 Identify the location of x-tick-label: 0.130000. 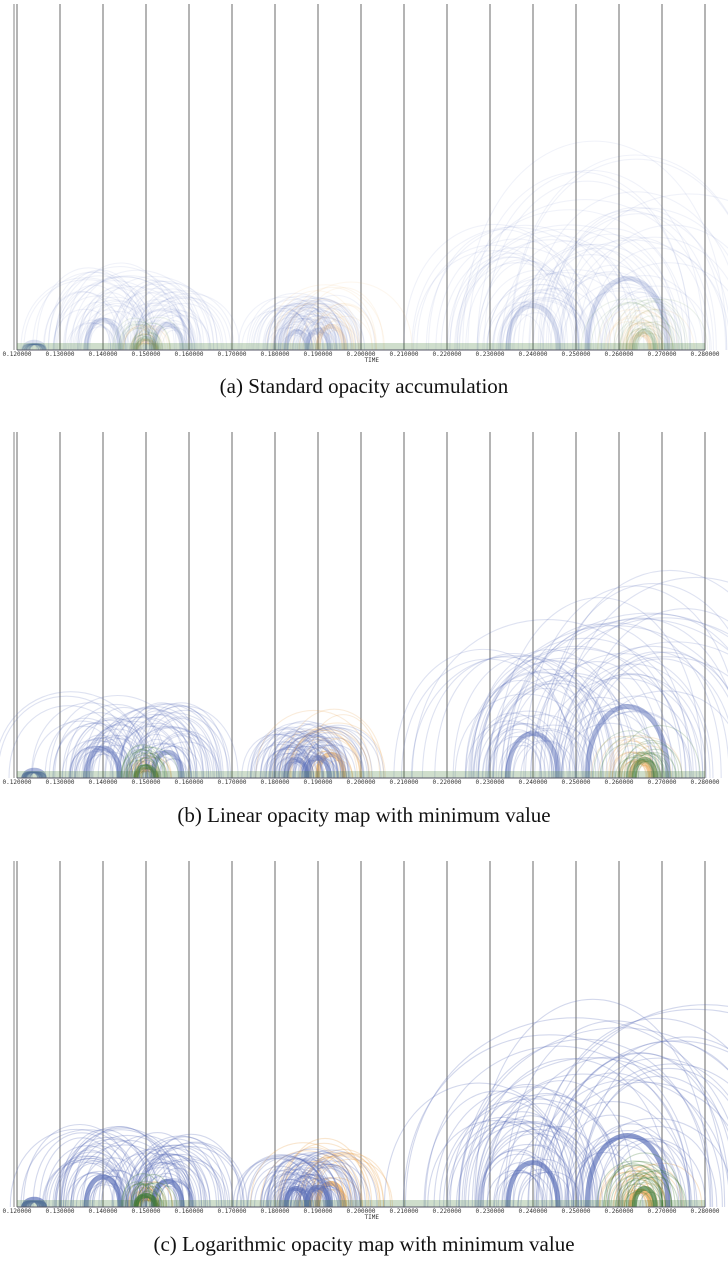
(60, 1211).